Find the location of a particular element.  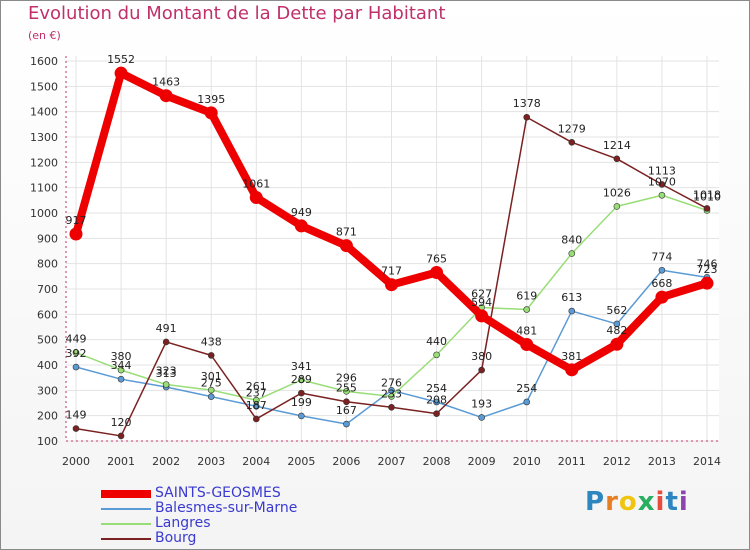

data-label: 199 is located at coordinates (301, 402).